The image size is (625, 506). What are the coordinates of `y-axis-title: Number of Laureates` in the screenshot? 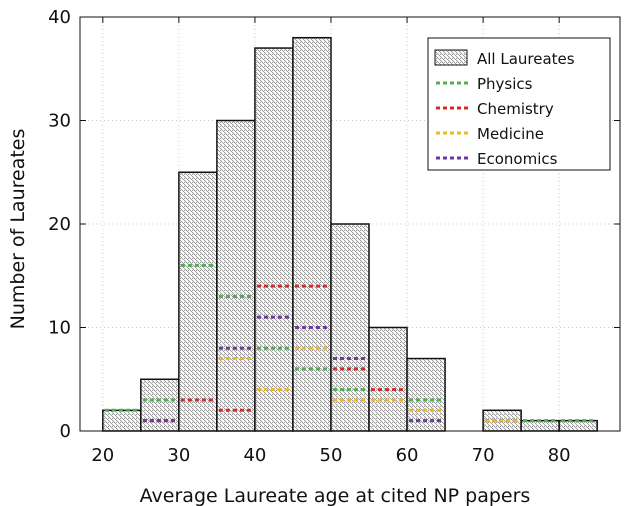 It's located at (18, 229).